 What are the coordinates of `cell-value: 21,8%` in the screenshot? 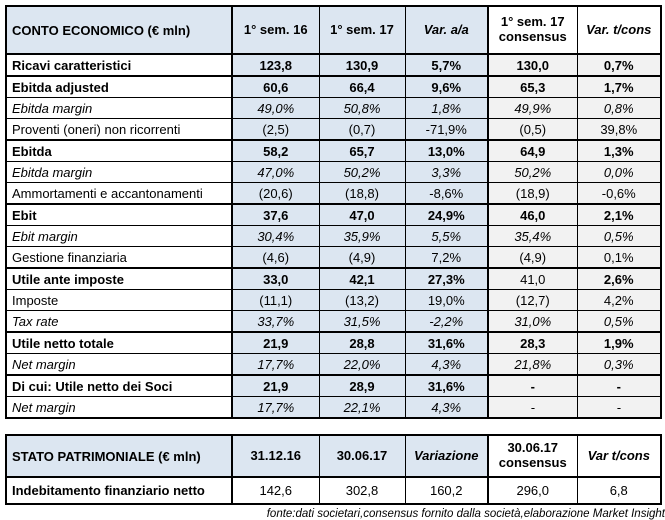 It's located at (532, 364).